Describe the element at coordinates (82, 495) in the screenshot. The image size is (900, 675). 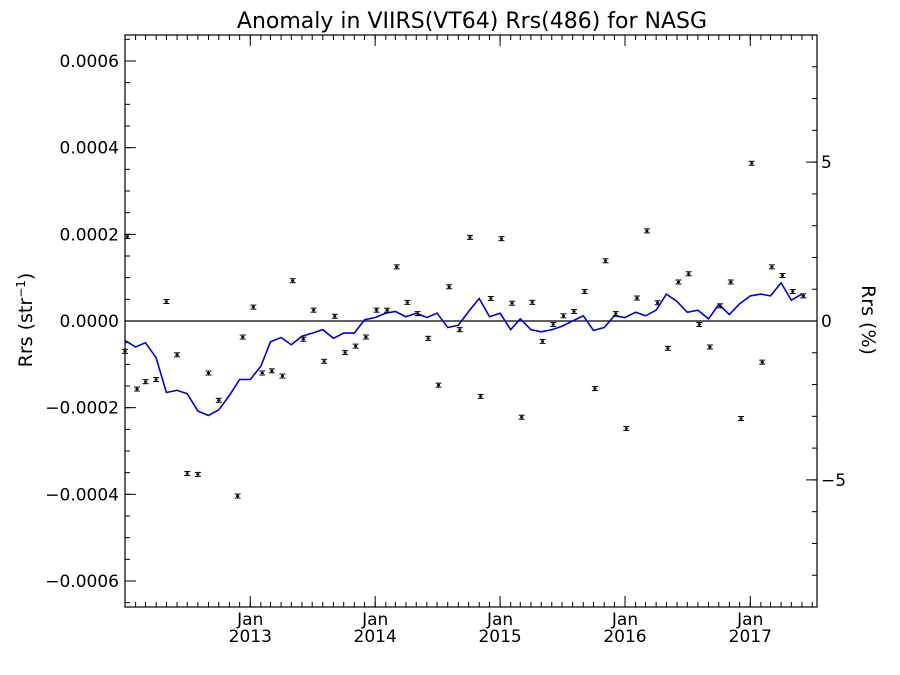
I see `y-left-tick-label: −0.0004` at that location.